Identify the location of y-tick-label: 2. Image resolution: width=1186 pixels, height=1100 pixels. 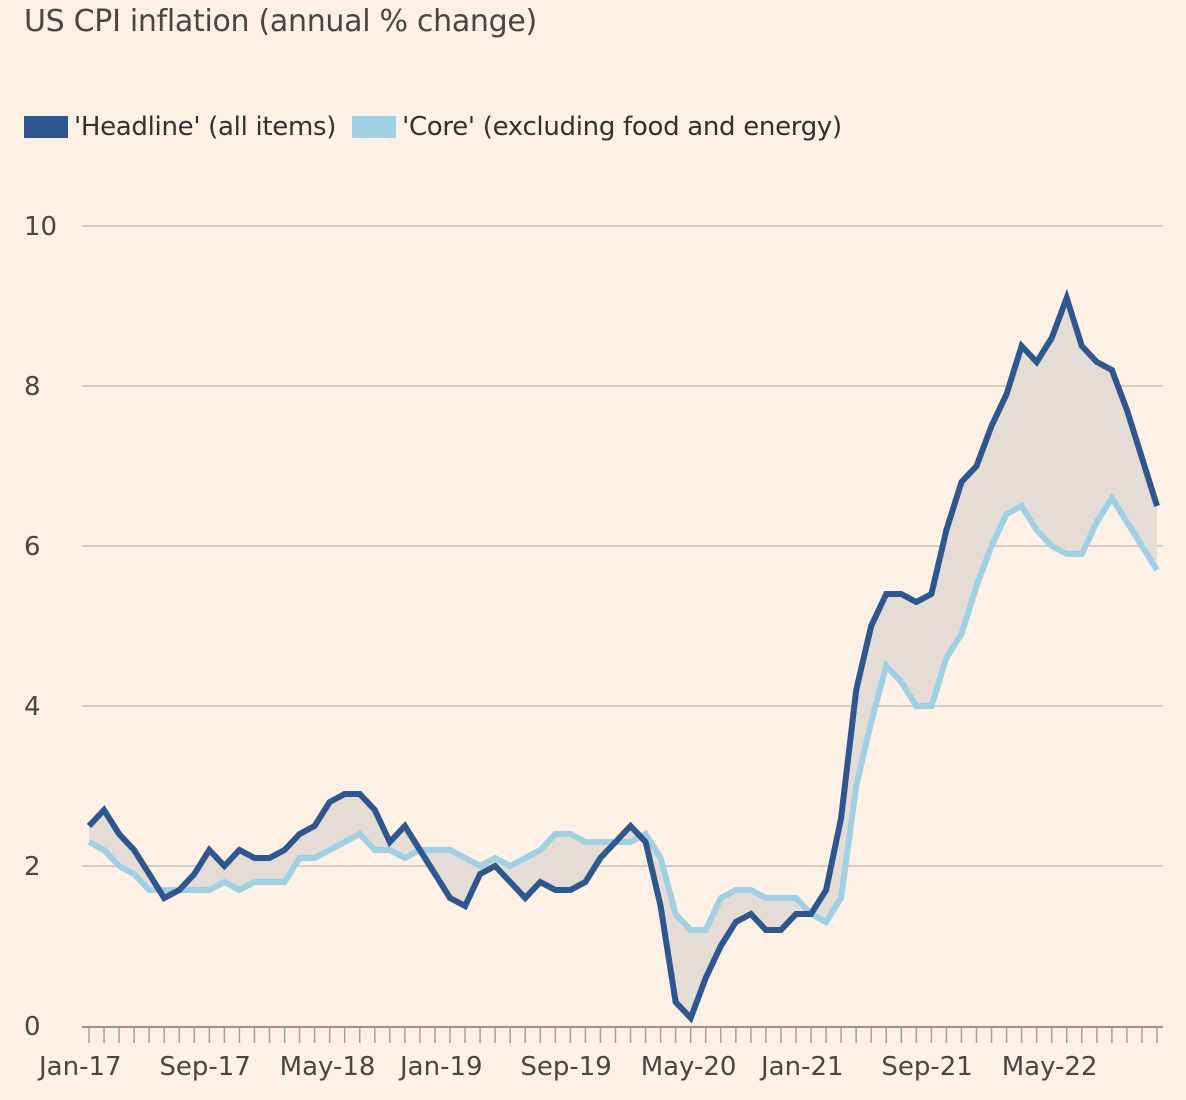
(32, 867).